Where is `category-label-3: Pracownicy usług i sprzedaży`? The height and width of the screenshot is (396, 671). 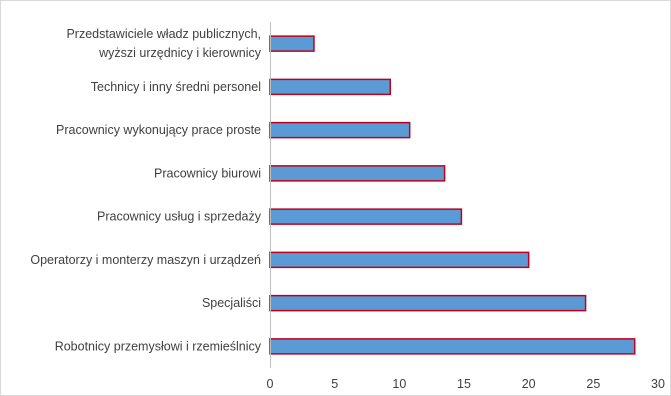
category-label-3: Pracownicy usług i sprzedaży is located at coordinates (179, 217).